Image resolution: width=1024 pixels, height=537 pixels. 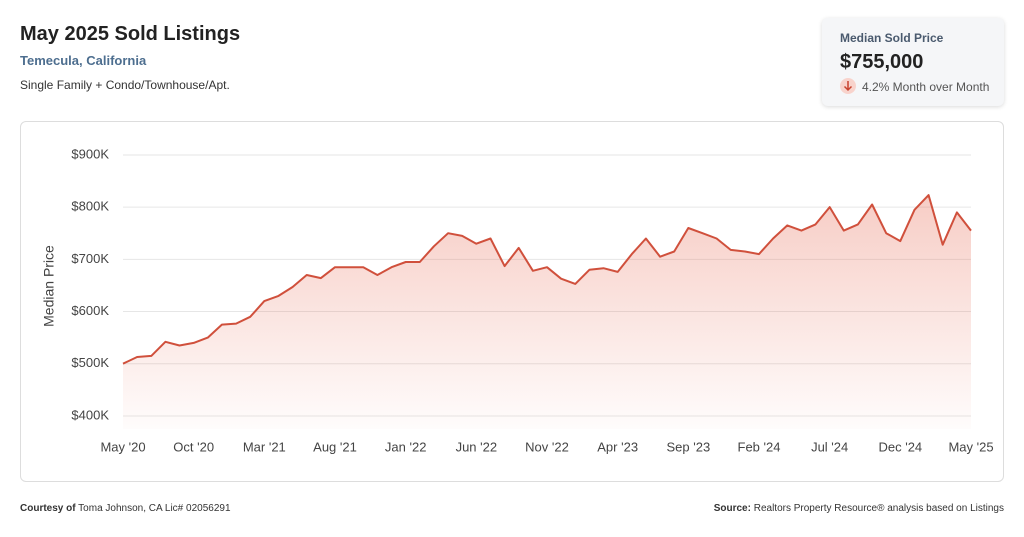 I want to click on x-tick-label: Sep '23, so click(x=688, y=446).